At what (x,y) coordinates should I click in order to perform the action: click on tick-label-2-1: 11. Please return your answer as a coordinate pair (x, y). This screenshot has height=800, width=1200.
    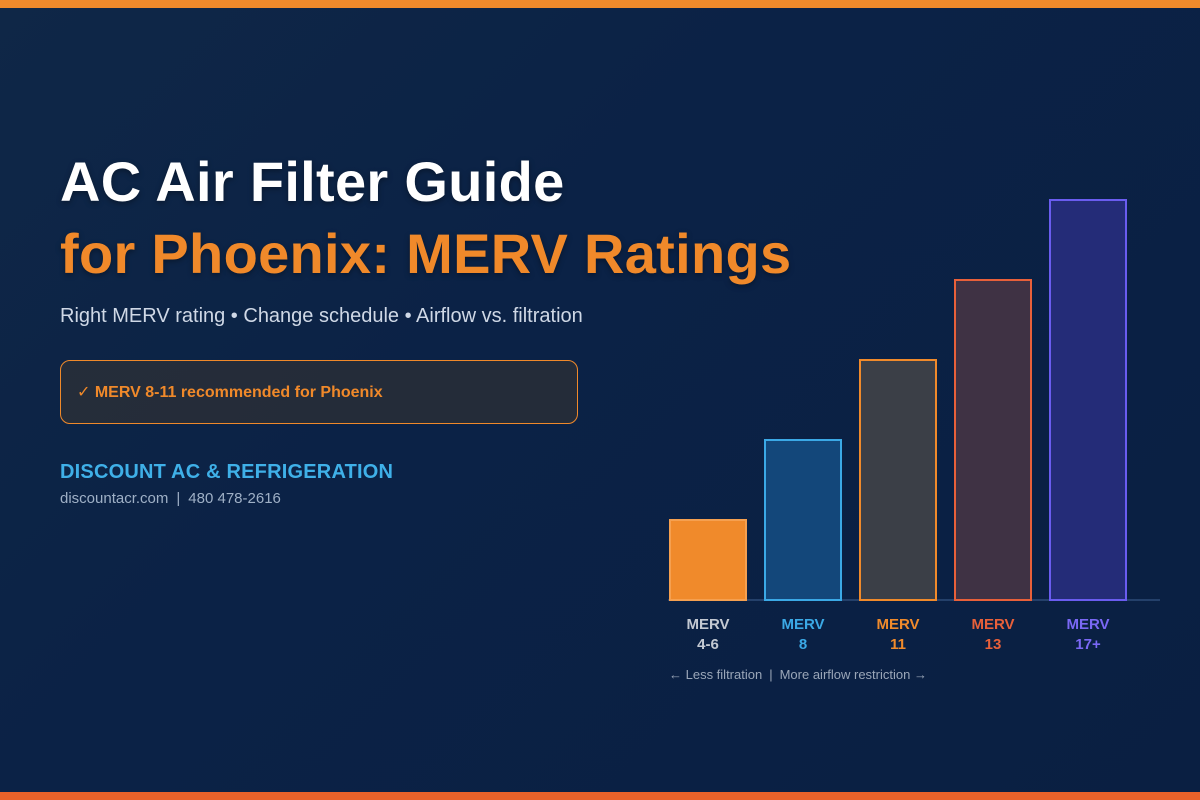
    Looking at the image, I should click on (898, 644).